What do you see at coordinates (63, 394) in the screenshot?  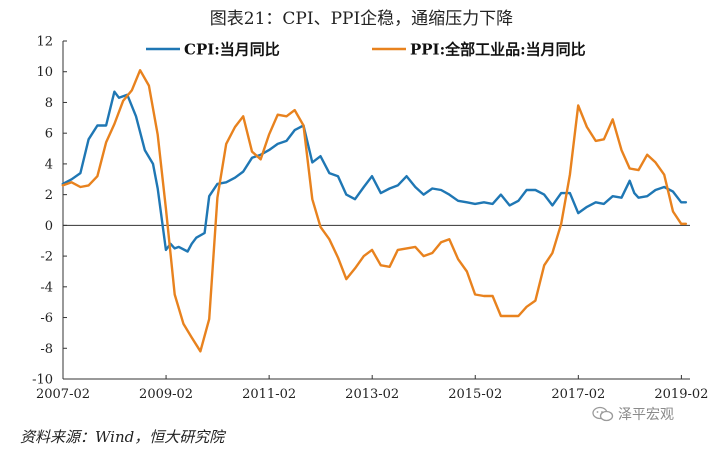 I see `x-tick-label: 2007-02` at bounding box center [63, 394].